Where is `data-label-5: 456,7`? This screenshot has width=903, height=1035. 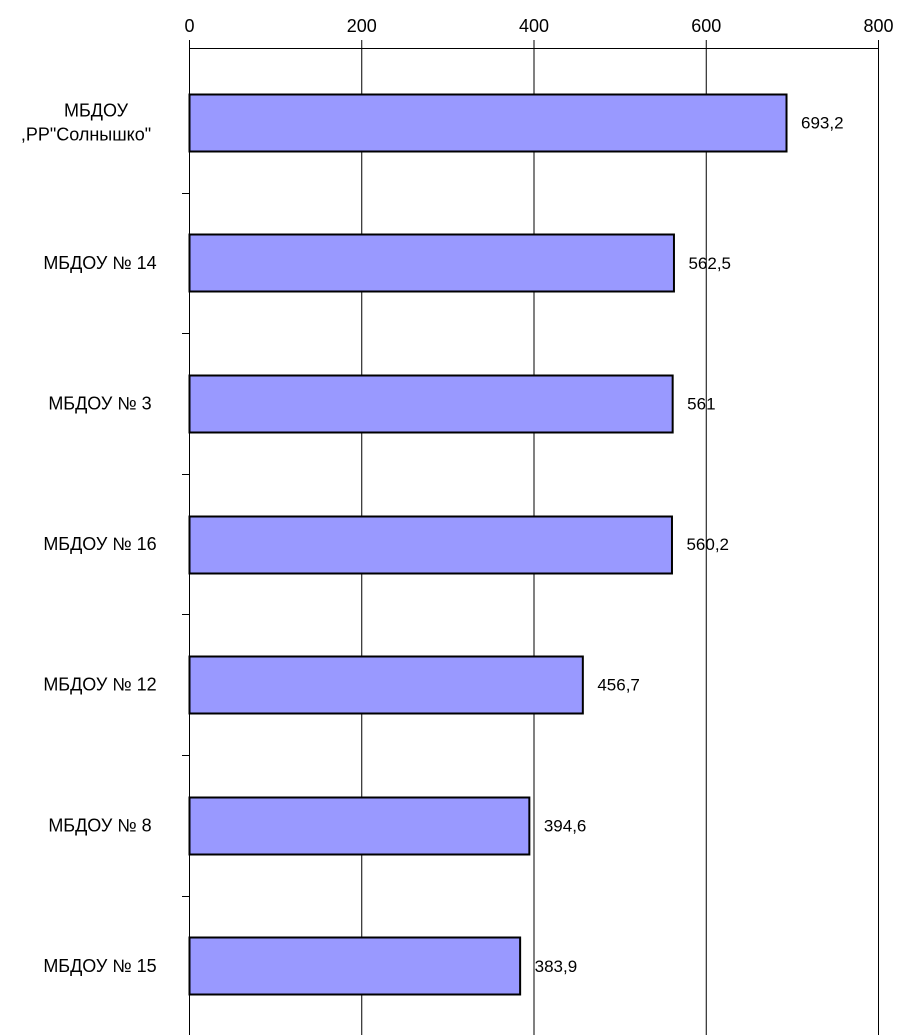
data-label-5: 456,7 is located at coordinates (618, 685).